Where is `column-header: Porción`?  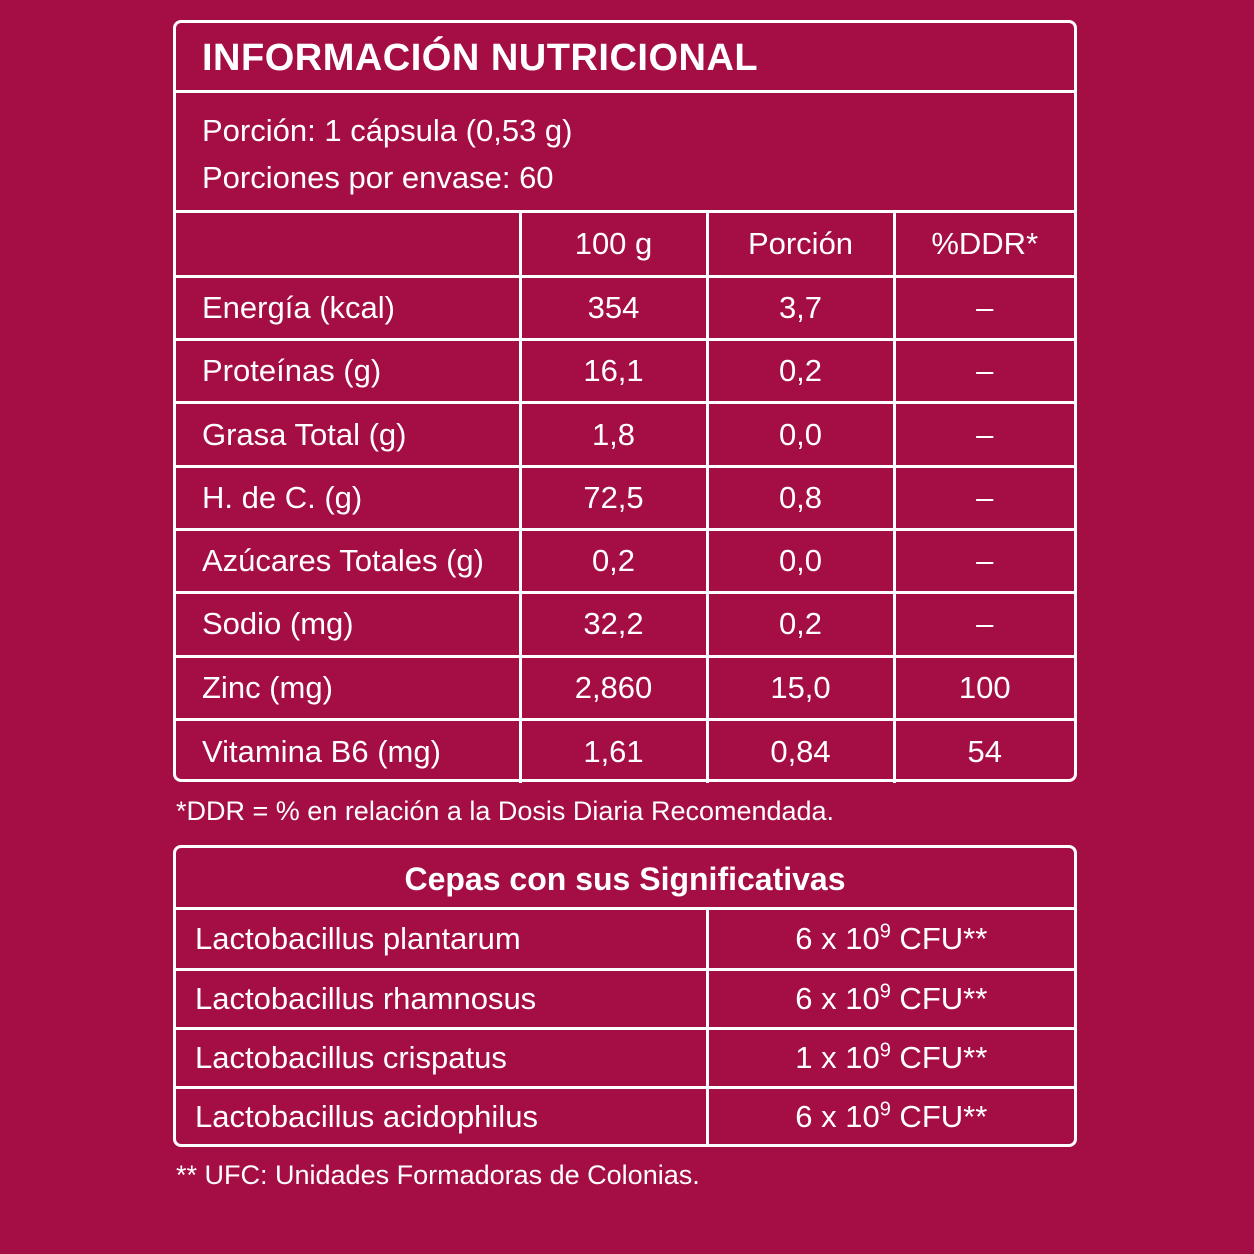 column-header: Porción is located at coordinates (801, 245).